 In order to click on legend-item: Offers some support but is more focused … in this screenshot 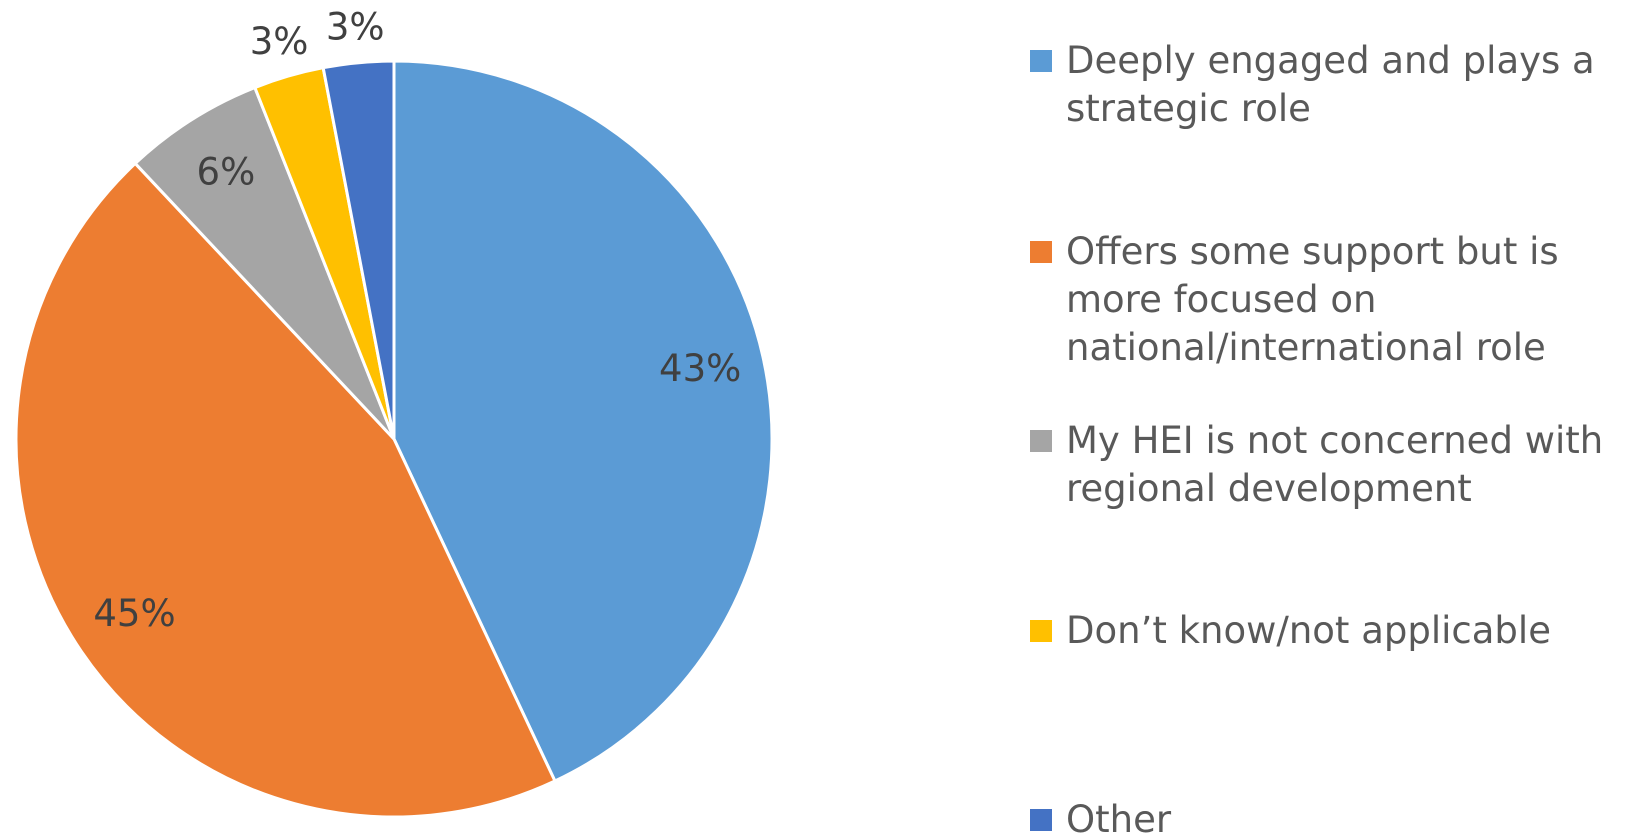, I will do `click(1335, 300)`.